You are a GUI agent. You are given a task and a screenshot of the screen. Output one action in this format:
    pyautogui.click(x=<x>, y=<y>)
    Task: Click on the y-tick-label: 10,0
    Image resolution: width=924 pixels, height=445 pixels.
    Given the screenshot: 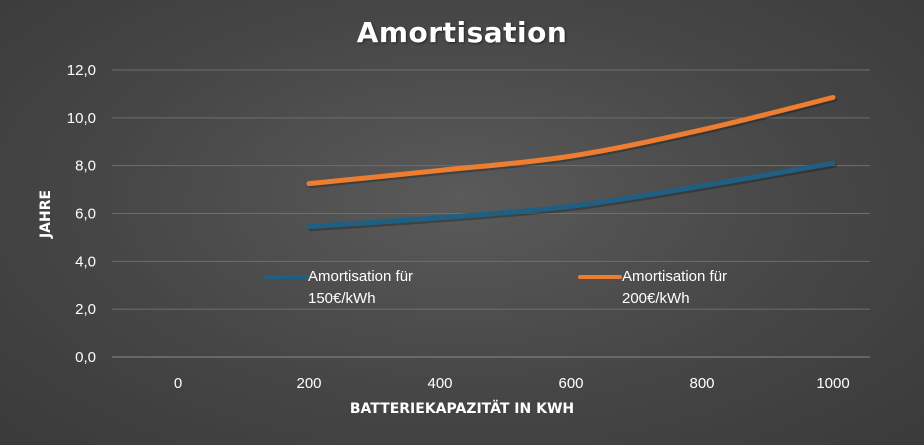 What is the action you would take?
    pyautogui.click(x=81, y=118)
    